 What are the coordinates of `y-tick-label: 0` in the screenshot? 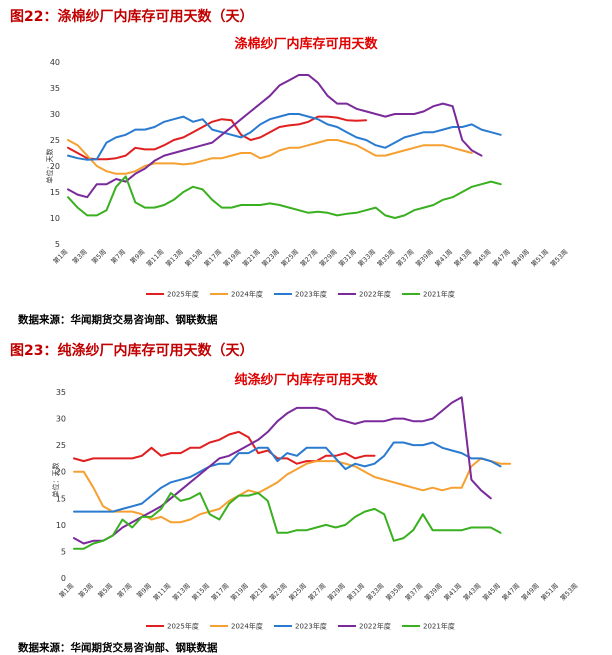 It's located at (63, 578).